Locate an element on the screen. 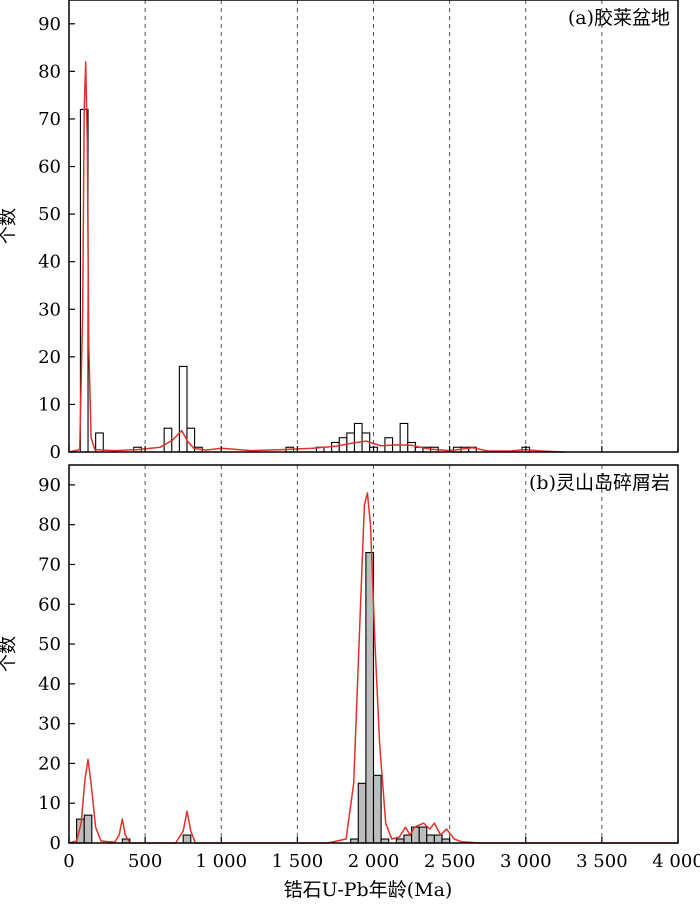 This screenshot has height=908, width=700. x-axis-label: 锆石U-Pb年龄(Ma) is located at coordinates (368, 890).